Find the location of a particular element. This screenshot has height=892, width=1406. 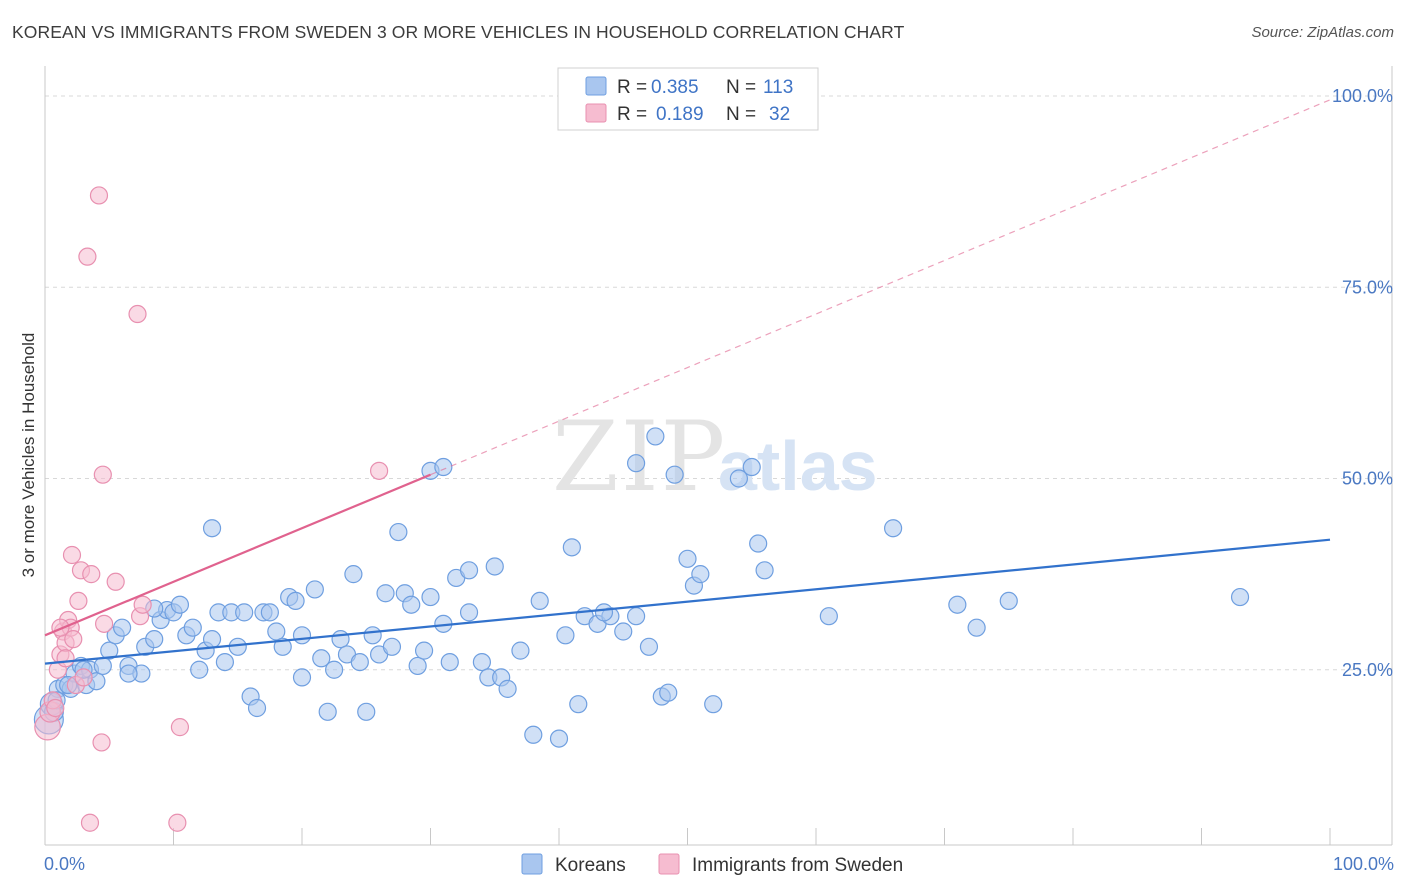

legend-n-value: 113 is located at coordinates (778, 87).